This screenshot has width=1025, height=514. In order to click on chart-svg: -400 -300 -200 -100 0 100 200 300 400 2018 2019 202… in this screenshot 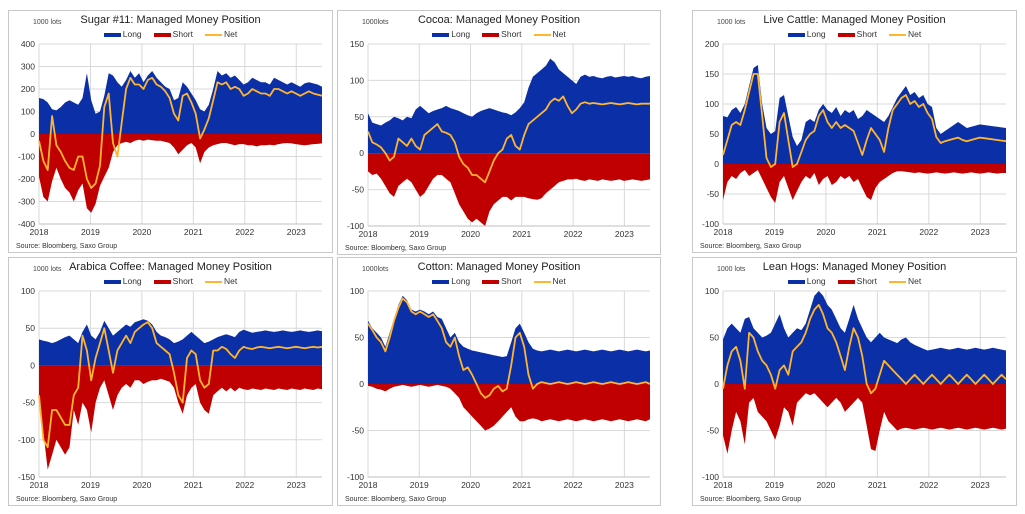, I will do `click(170, 138)`.